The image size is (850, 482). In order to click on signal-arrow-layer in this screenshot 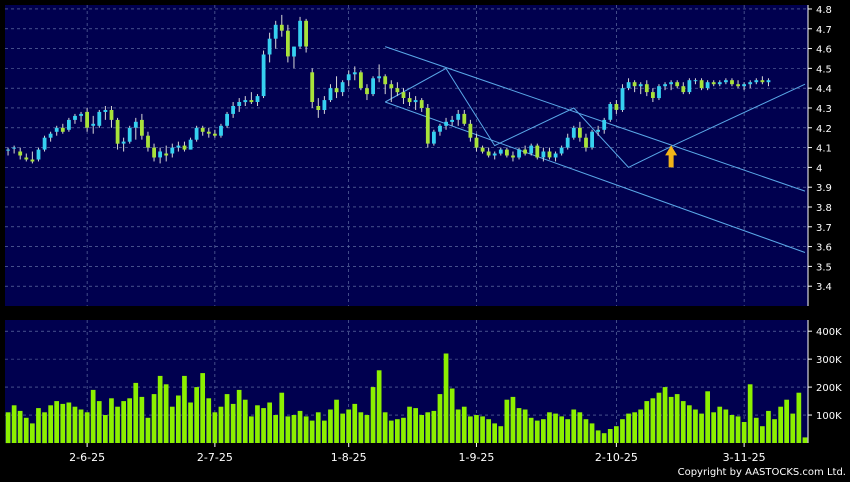, I will do `click(671, 156)`.